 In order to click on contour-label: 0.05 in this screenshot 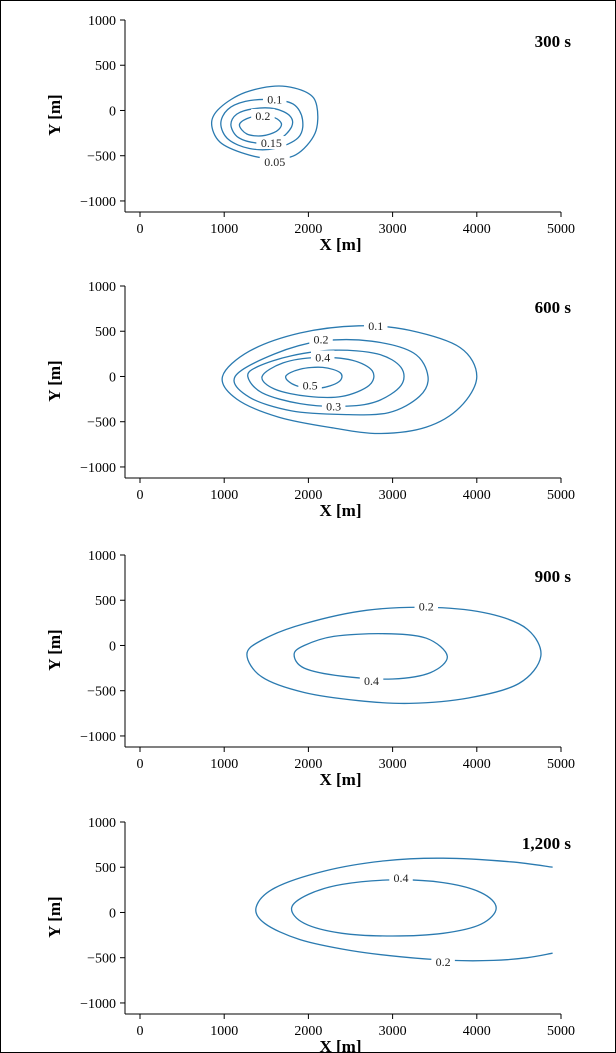, I will do `click(274, 162)`.